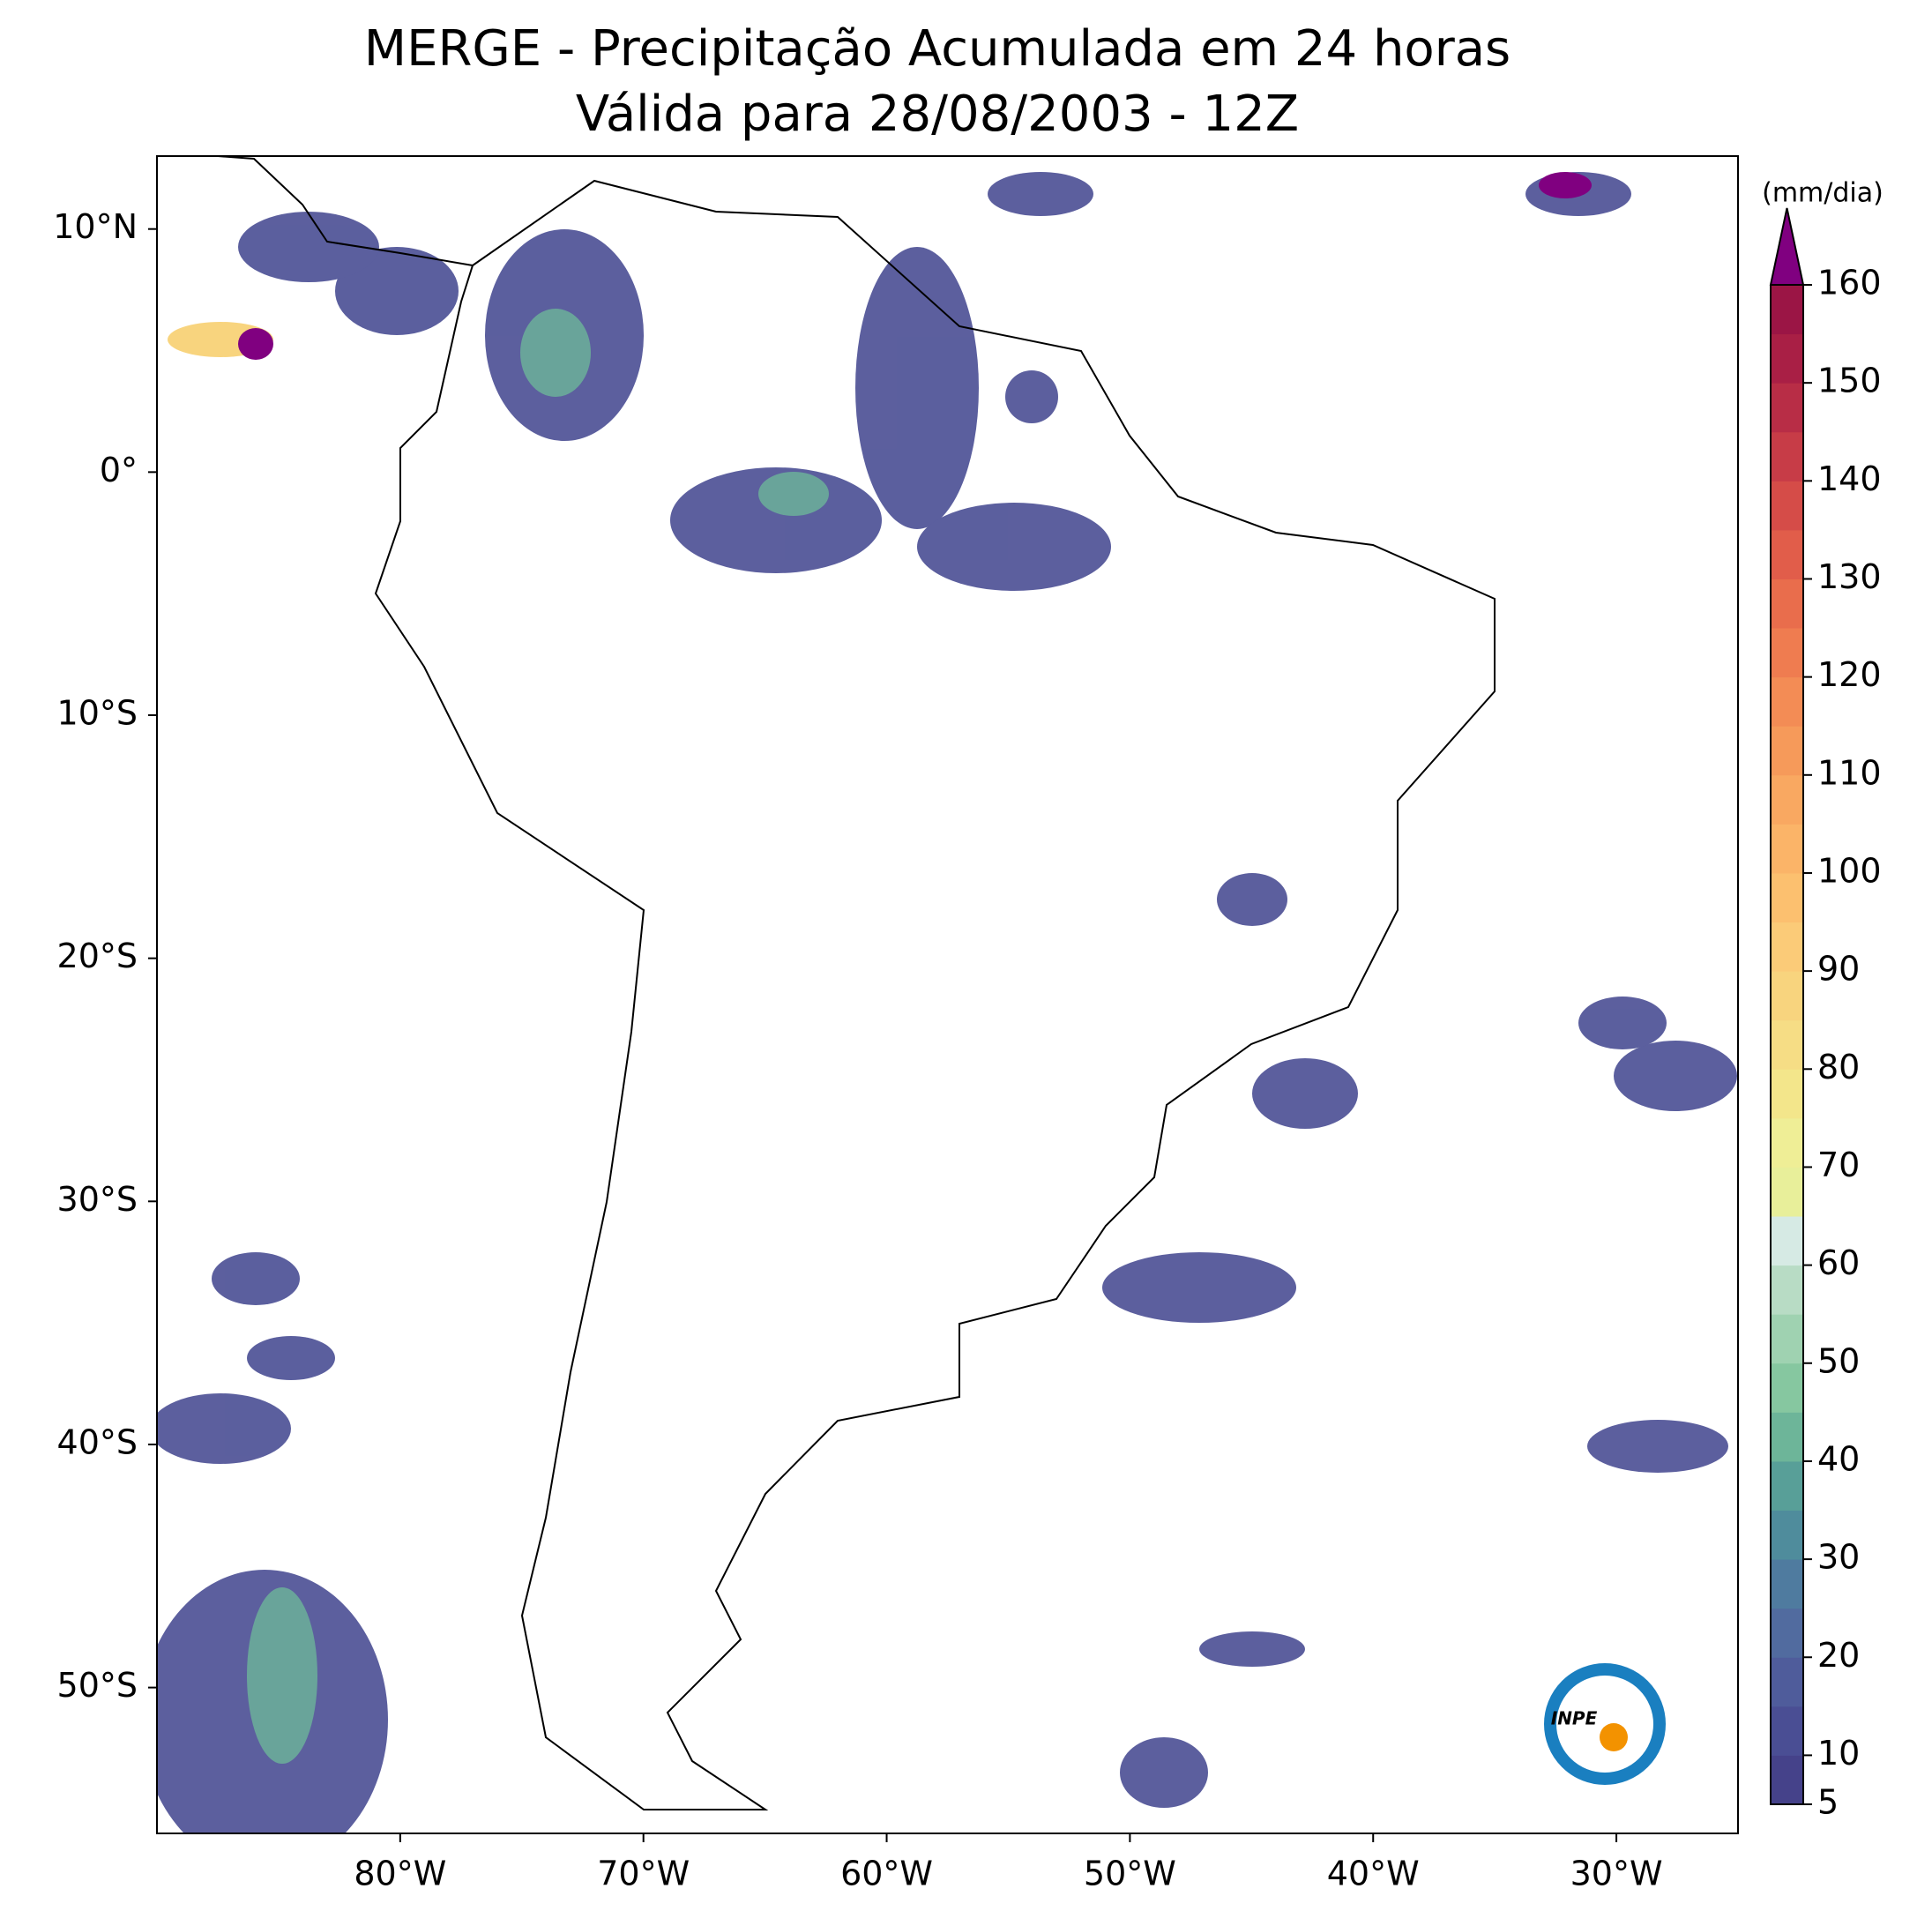 The height and width of the screenshot is (1911, 1932). What do you see at coordinates (1849, 773) in the screenshot?
I see `colorbar-tick-label: 110` at bounding box center [1849, 773].